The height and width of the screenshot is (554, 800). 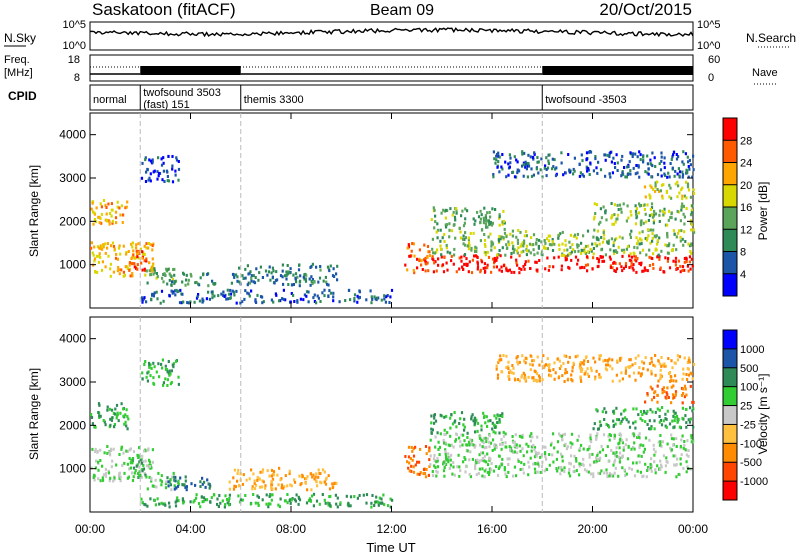 I want to click on power-ytick-label: 3000, so click(x=72, y=178).